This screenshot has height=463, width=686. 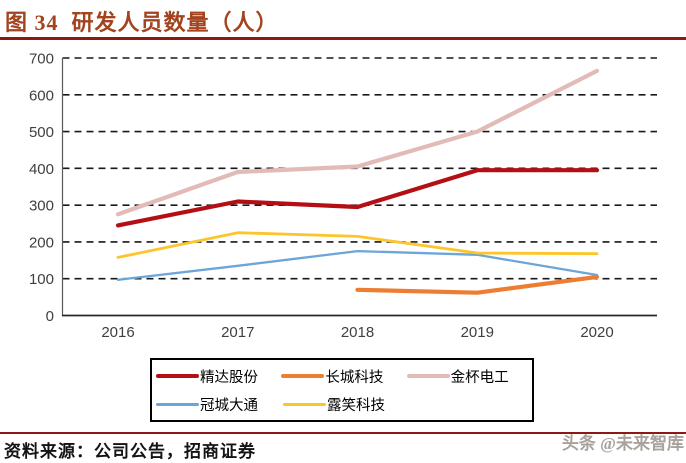 What do you see at coordinates (41, 132) in the screenshot?
I see `y-tick-label: 500` at bounding box center [41, 132].